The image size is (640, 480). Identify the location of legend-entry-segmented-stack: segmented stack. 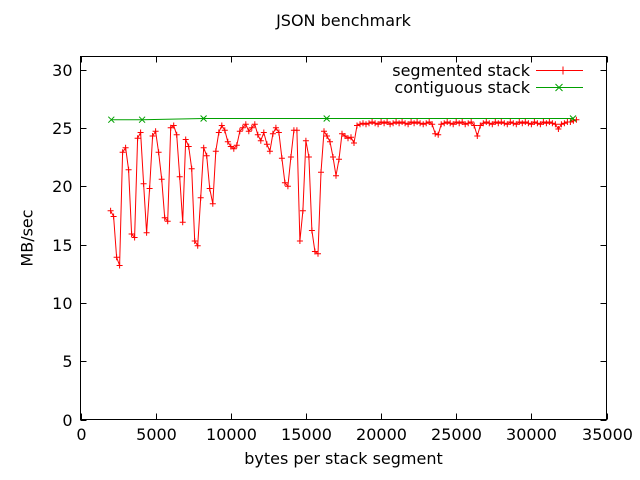
(487, 70).